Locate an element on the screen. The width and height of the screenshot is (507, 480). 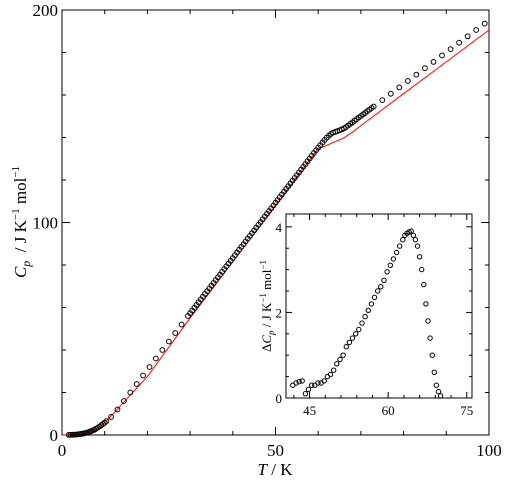
inset-x-tick-label: 75 is located at coordinates (466, 410).